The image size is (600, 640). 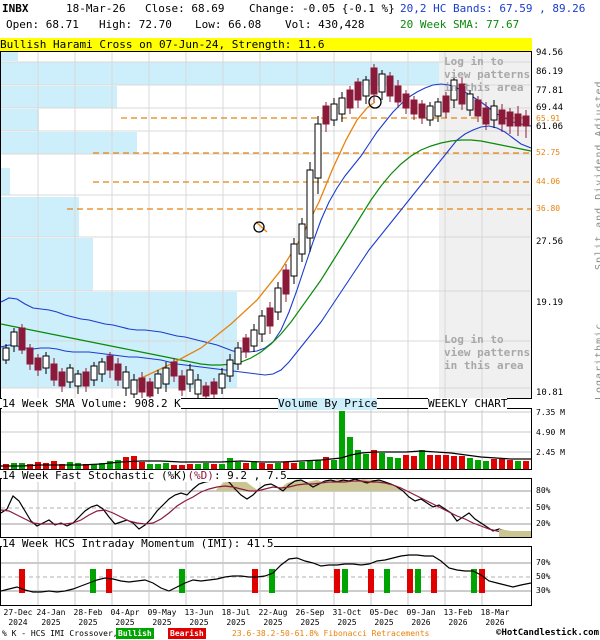 I want to click on price-tick-77: 77.81, so click(x=550, y=91).